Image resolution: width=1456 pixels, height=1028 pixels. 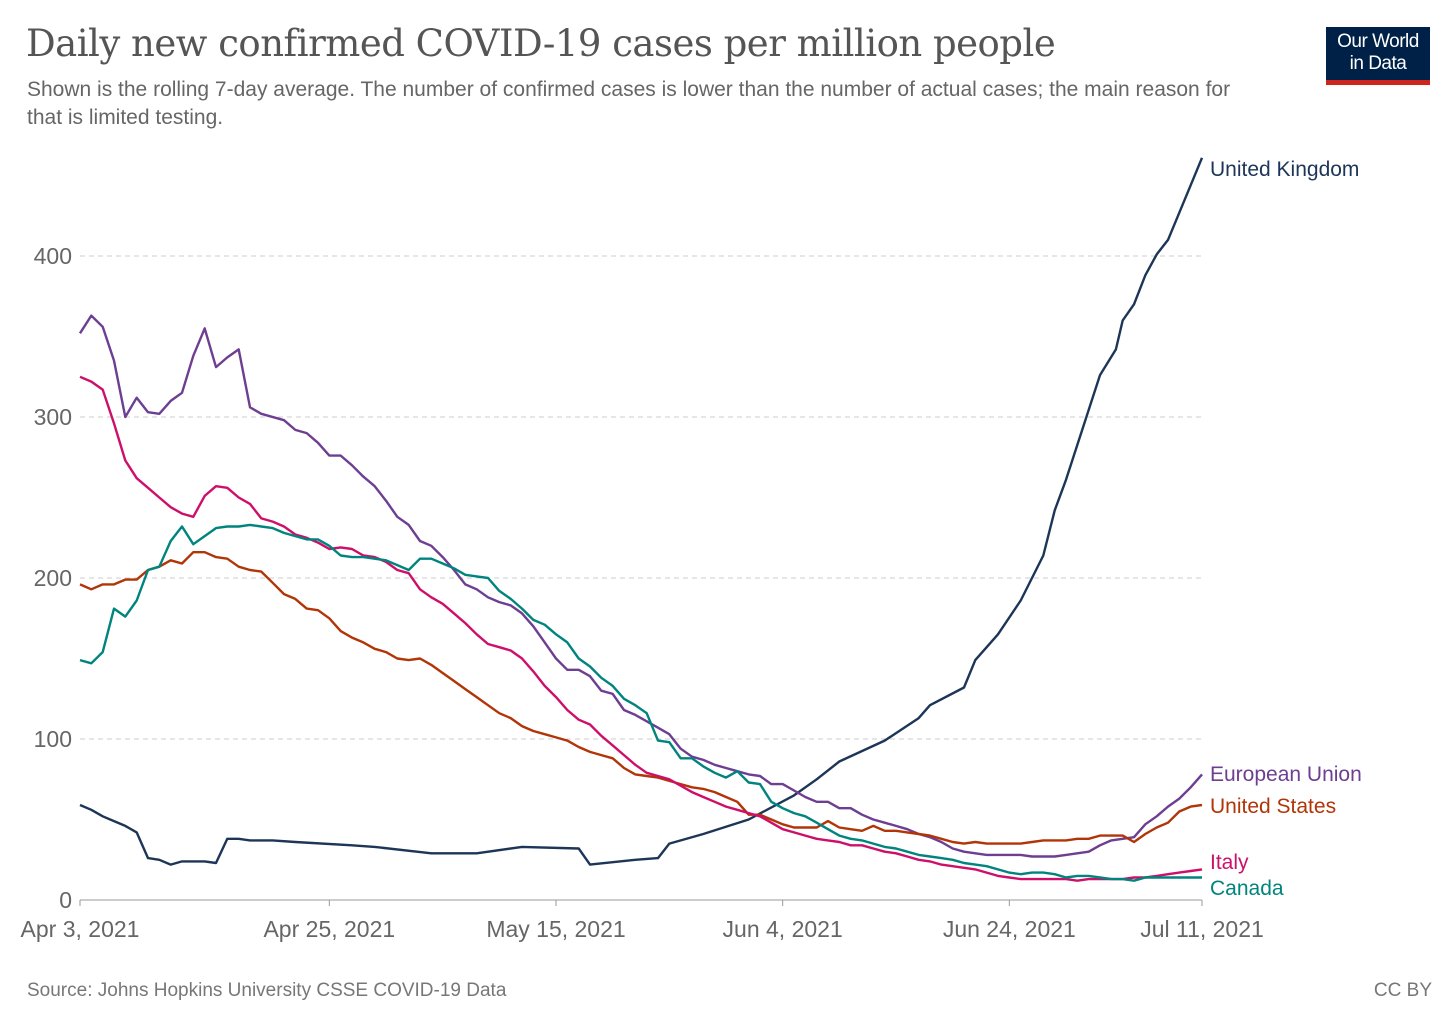 I want to click on y-tick-label: 0, so click(x=65, y=900).